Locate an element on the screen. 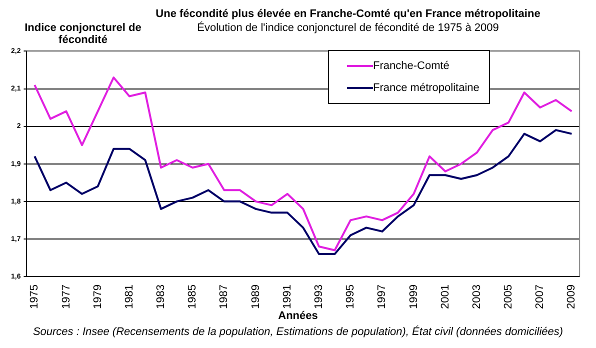  x-tick-label: 1983 is located at coordinates (161, 297).